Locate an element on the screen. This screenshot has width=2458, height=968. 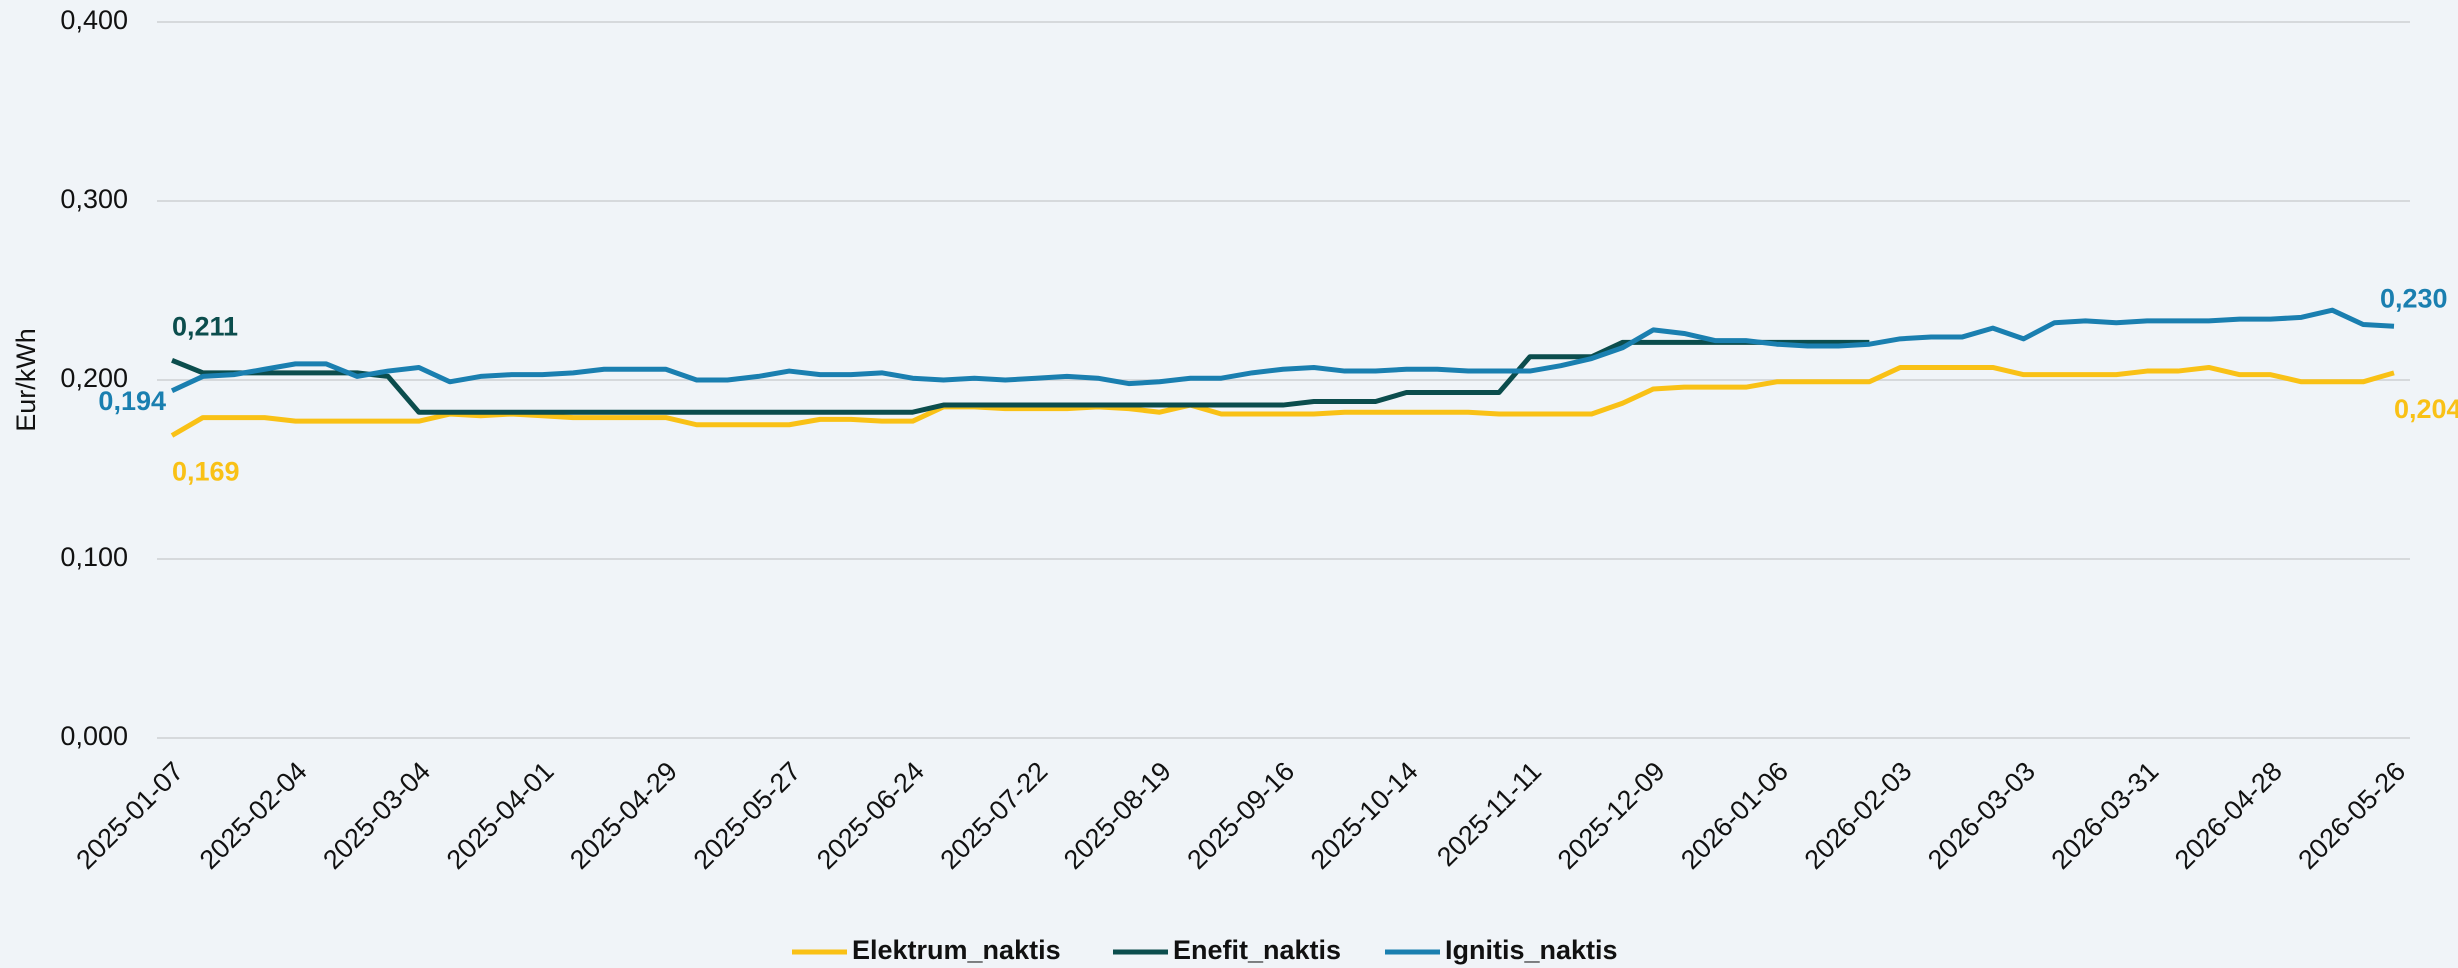
y-tick-label: 0,100 is located at coordinates (94, 557).